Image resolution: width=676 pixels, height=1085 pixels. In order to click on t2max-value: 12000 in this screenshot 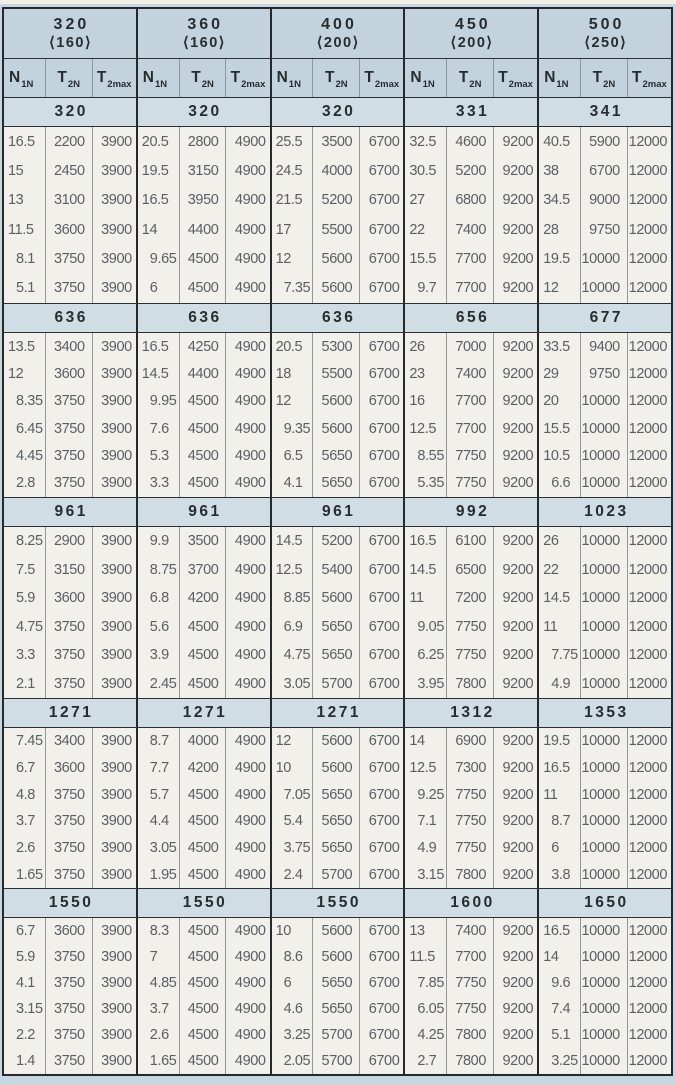, I will do `click(648, 569)`.